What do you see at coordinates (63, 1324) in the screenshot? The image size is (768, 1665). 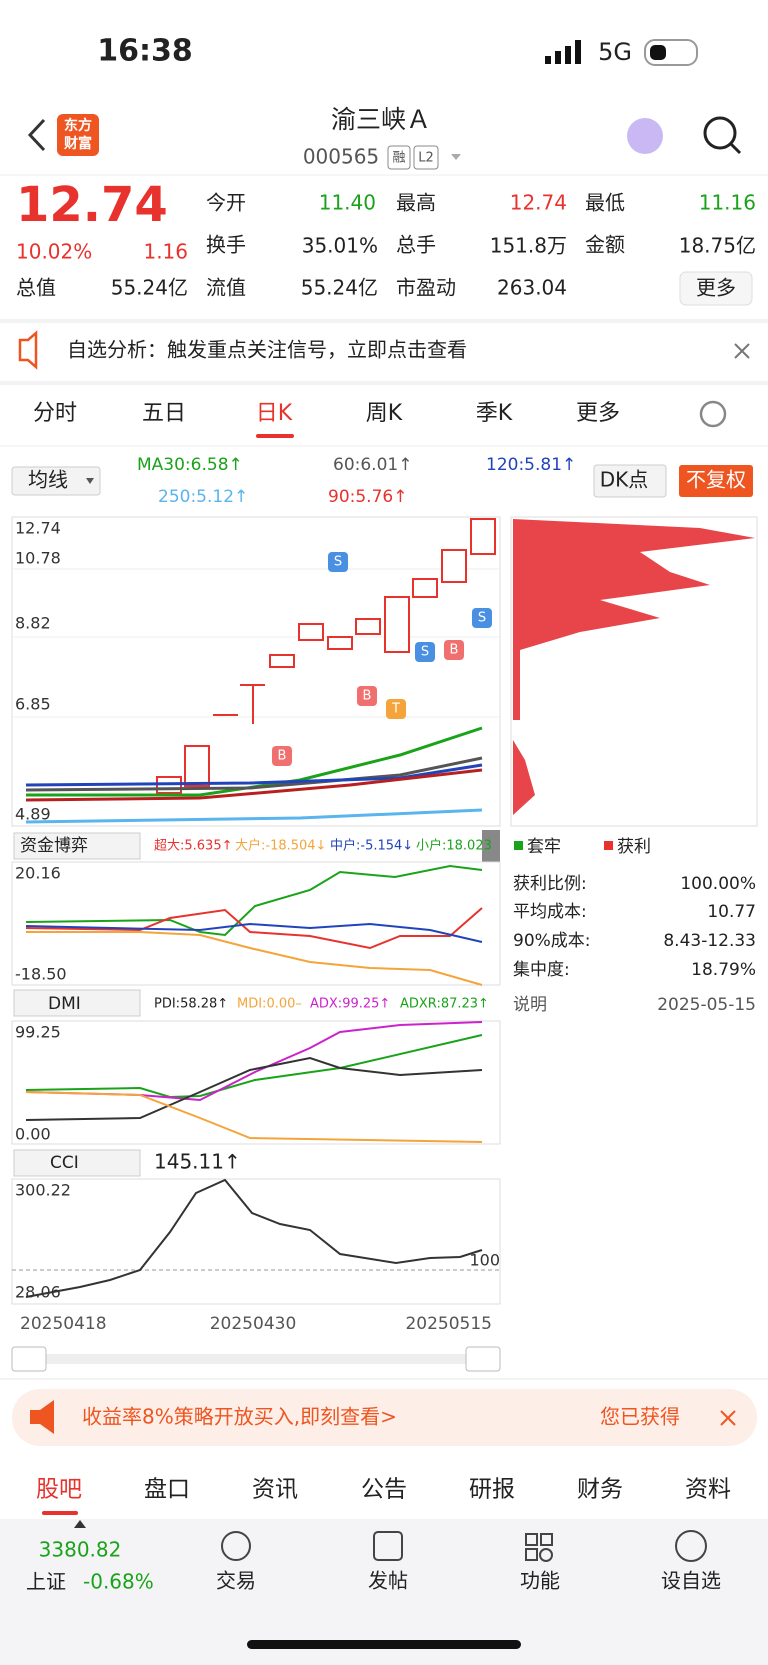 I see `date-label: 20250418` at bounding box center [63, 1324].